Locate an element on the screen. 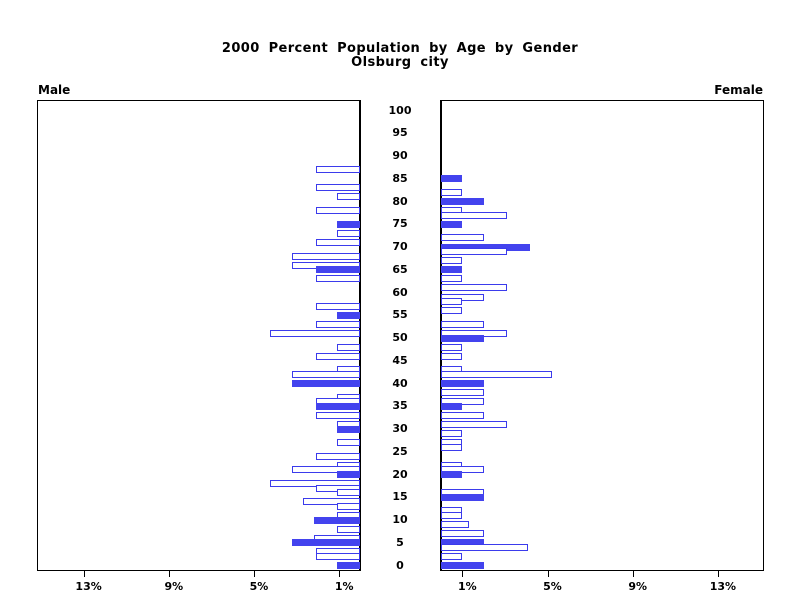  female-pct-tick-label-5%: 5% is located at coordinates (552, 586).